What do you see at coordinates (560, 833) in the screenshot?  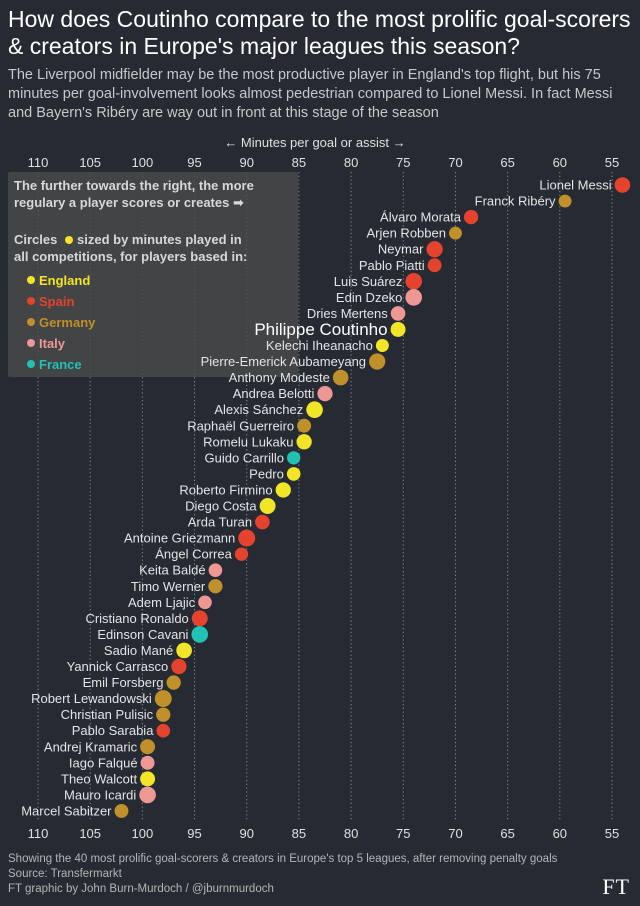 I see `x-tick-bottom-60: 60` at bounding box center [560, 833].